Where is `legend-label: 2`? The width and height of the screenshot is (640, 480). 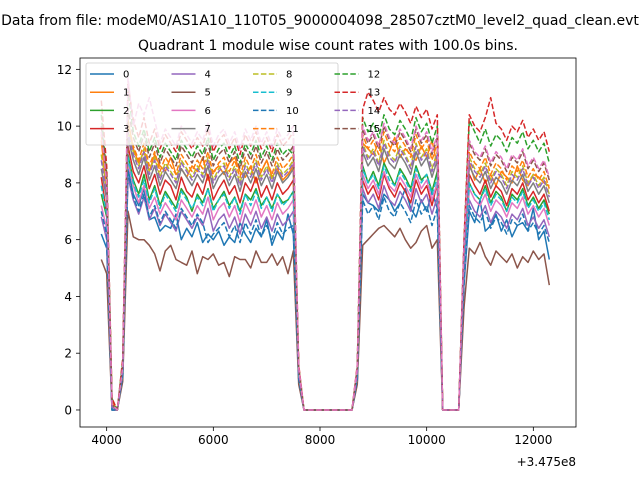
legend-label: 2 is located at coordinates (126, 111).